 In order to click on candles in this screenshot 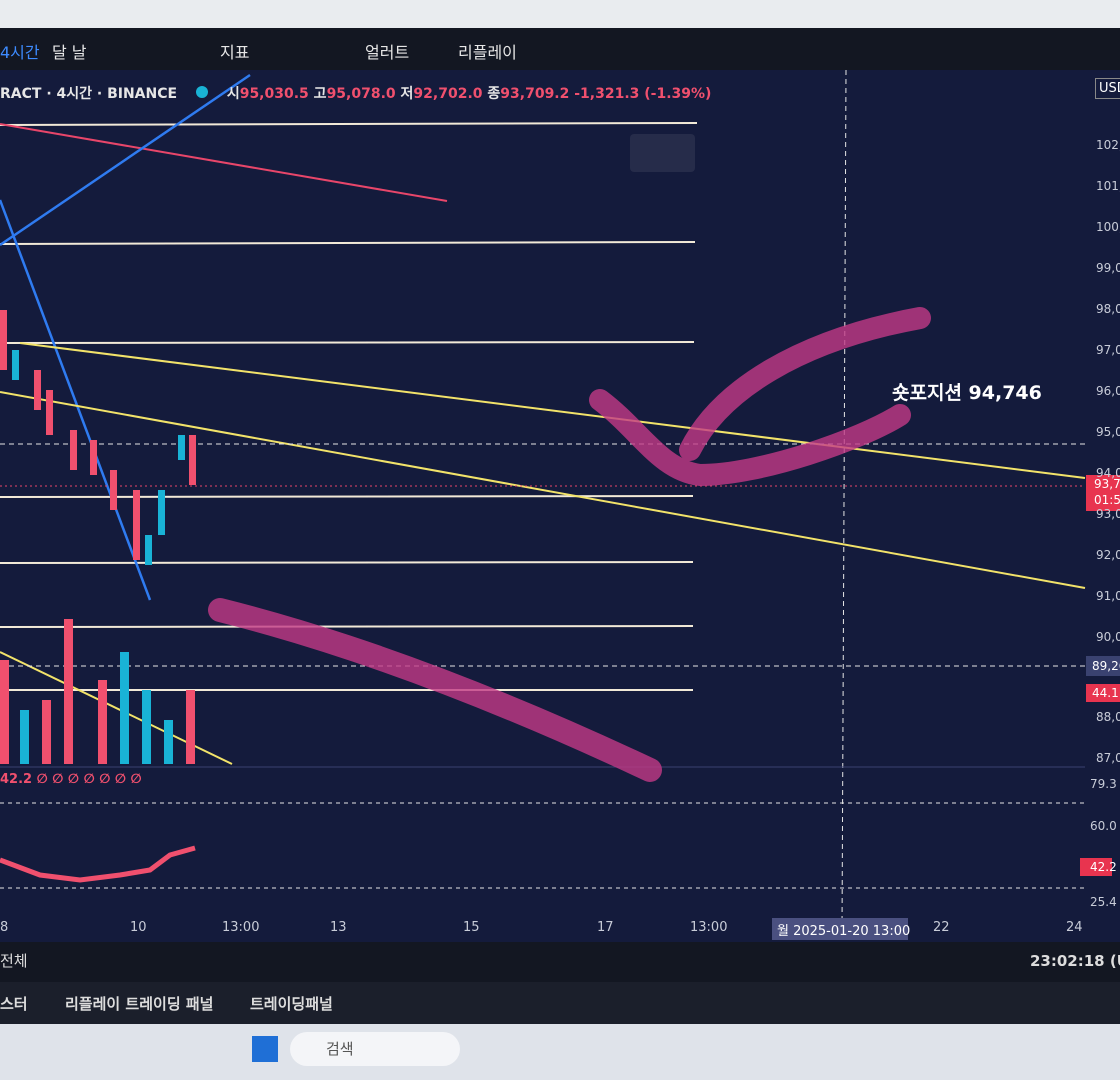, I will do `click(98, 437)`.